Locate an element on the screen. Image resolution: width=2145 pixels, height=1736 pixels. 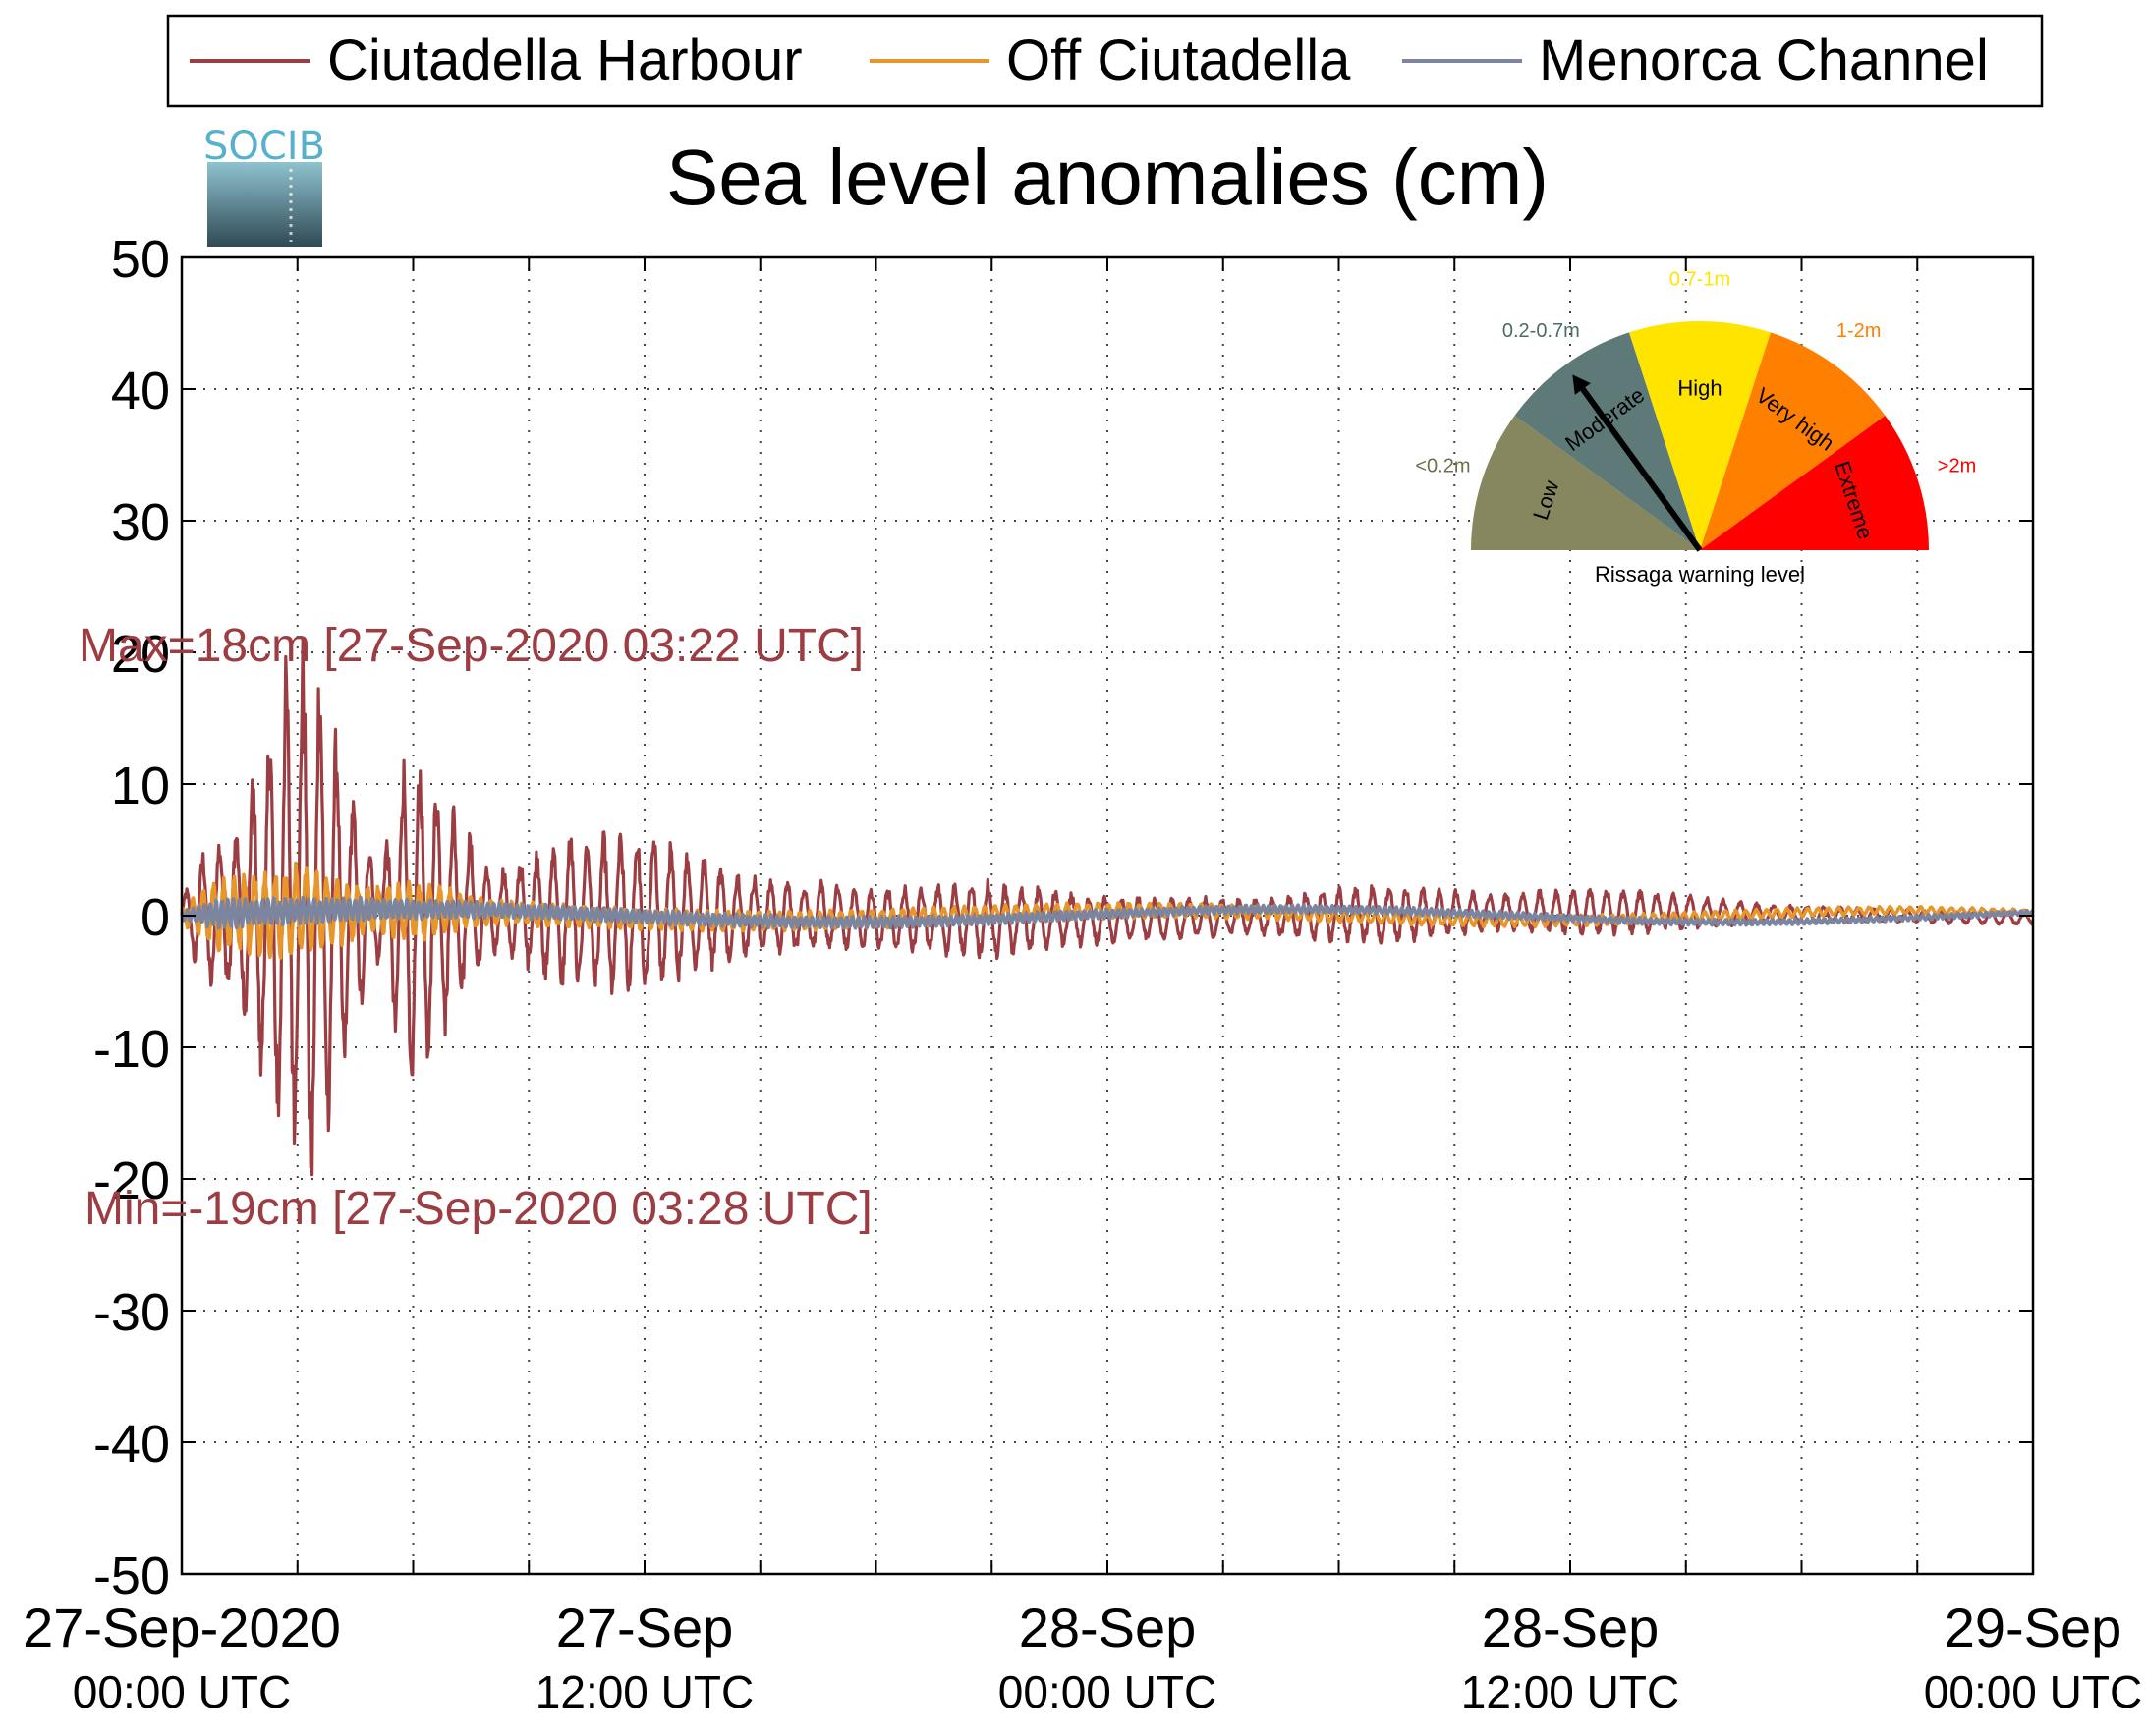
legend-label-ciutadella-harbour: Ciutadella Harbour is located at coordinates (565, 60).